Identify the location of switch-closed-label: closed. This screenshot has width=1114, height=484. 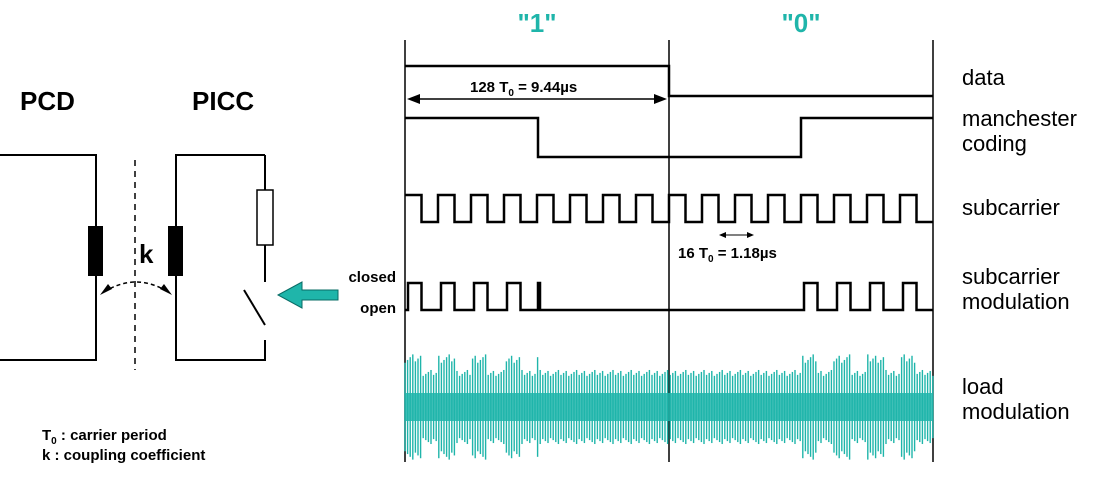
(372, 277).